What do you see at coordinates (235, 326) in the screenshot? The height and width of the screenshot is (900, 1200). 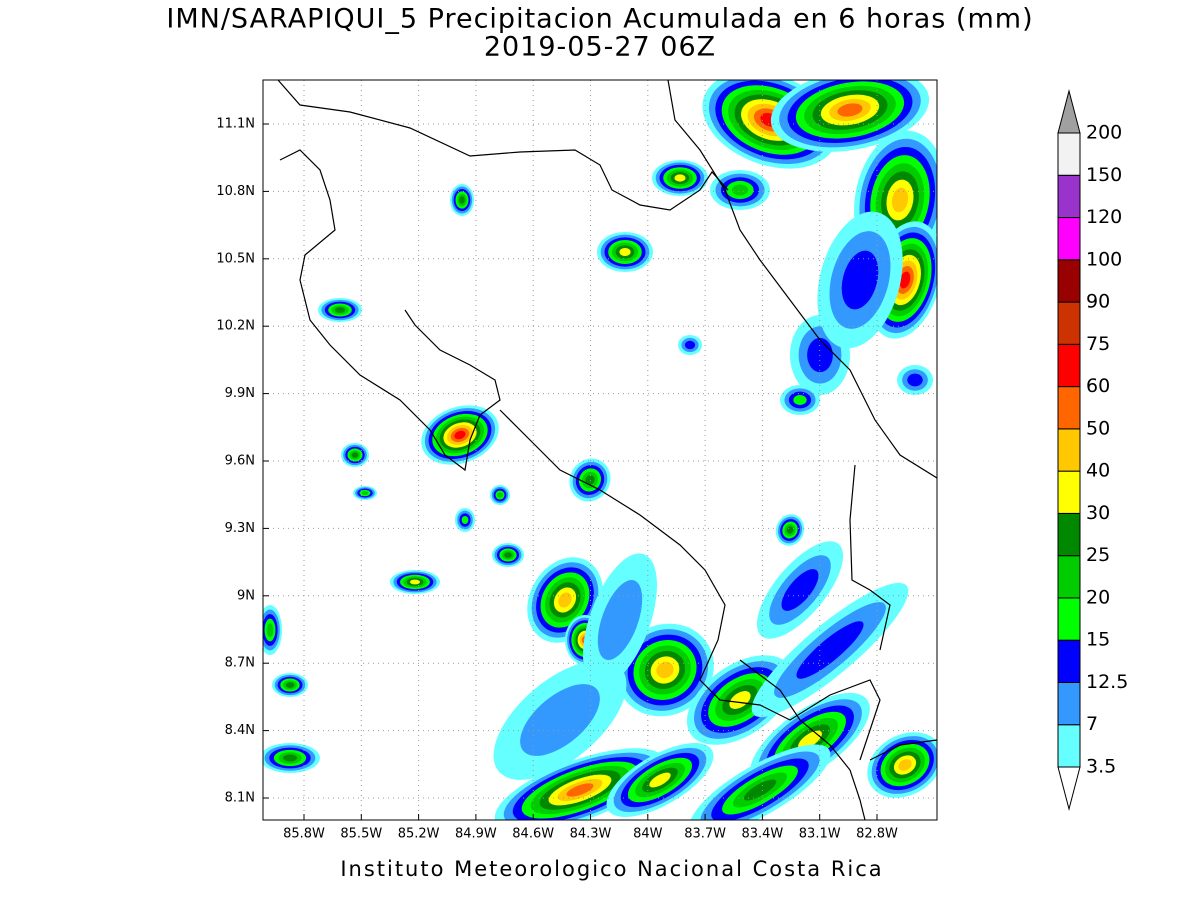 I see `lat-tick-label: 10.2N` at bounding box center [235, 326].